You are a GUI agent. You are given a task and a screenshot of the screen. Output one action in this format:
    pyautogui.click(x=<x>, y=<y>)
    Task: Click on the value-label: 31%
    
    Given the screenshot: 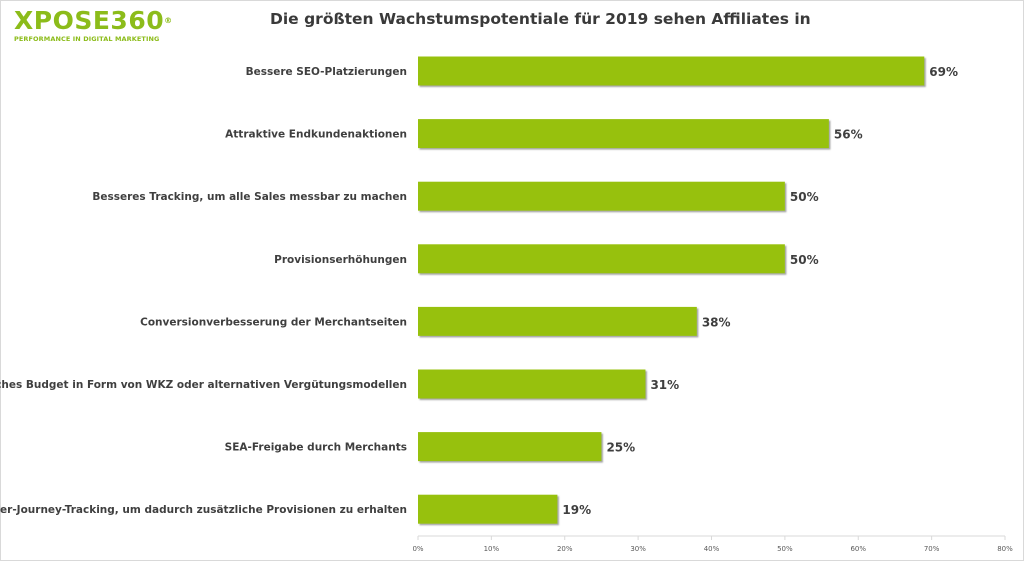 What is the action you would take?
    pyautogui.click(x=664, y=385)
    